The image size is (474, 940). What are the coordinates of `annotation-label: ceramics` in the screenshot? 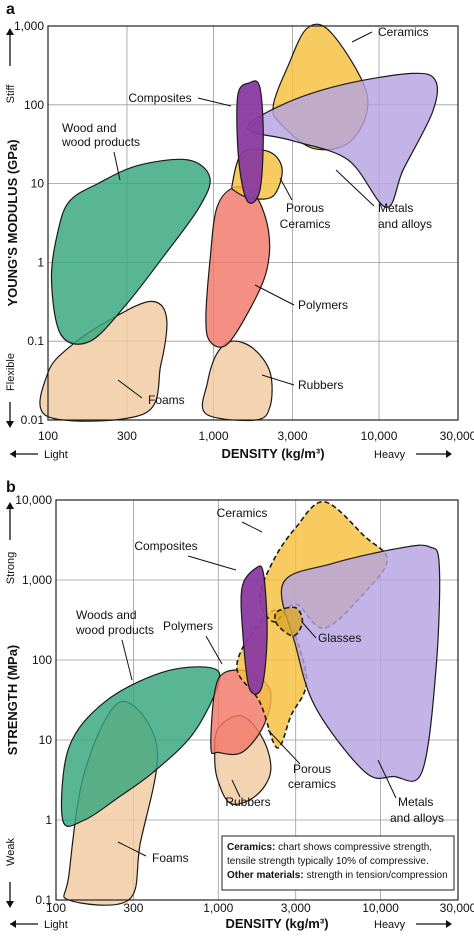 It's located at (312, 784).